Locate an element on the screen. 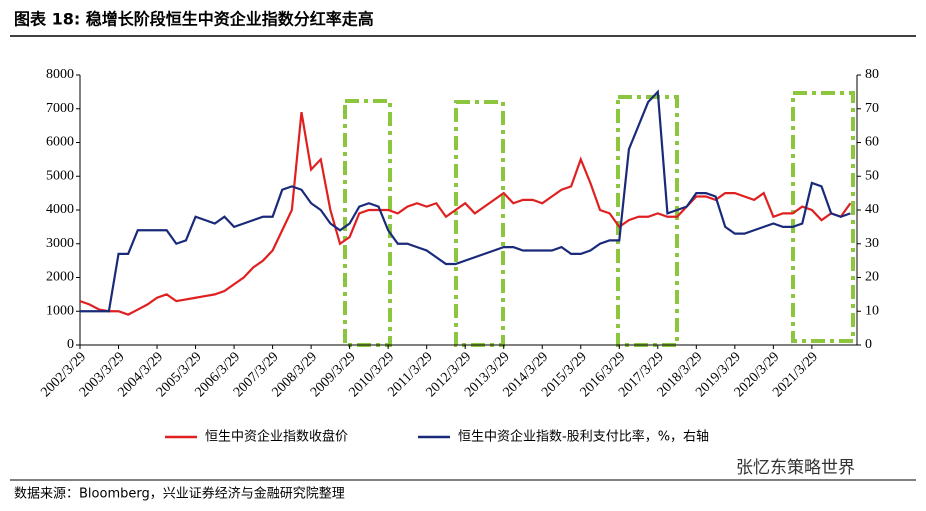 Image resolution: width=926 pixels, height=511 pixels. y2-tick-label: 10 is located at coordinates (872, 310).